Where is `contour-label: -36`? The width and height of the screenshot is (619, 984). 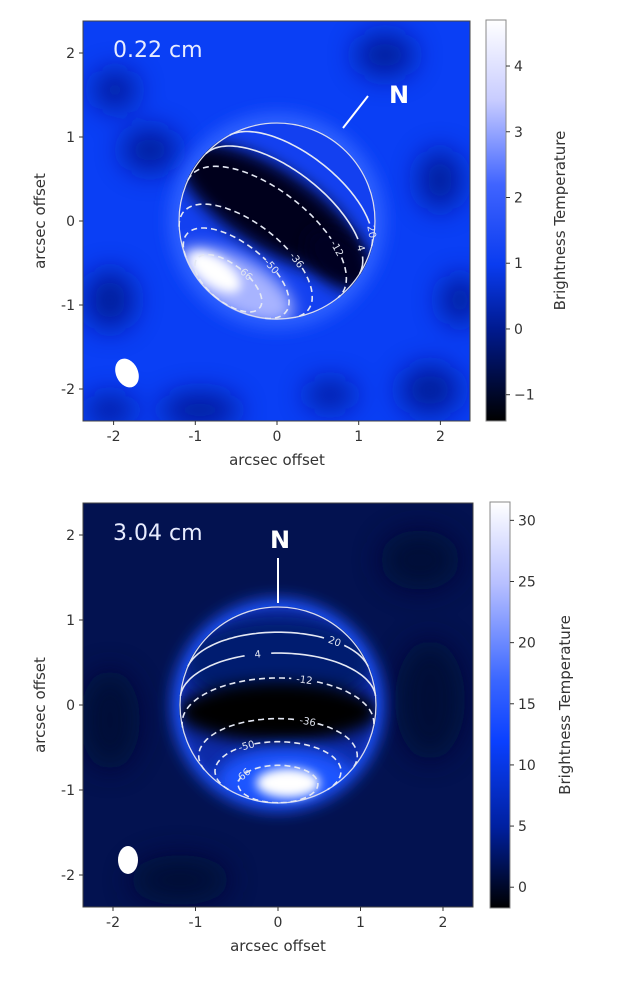
contour-label: -36 is located at coordinates (307, 722).